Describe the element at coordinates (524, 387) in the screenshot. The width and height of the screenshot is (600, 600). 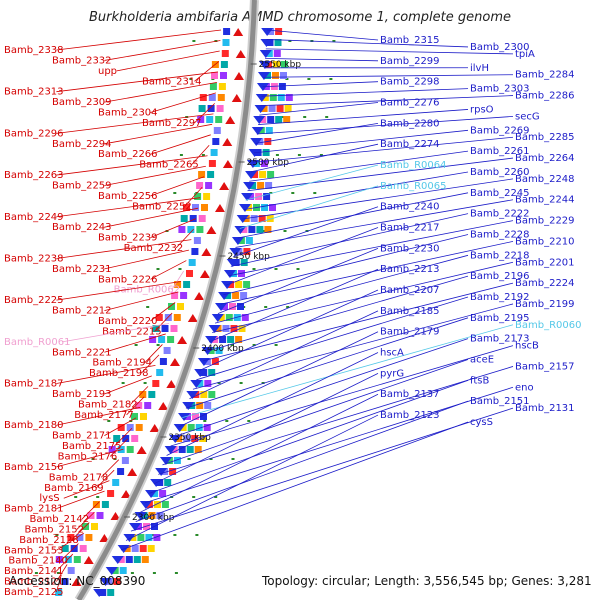
I see `plus-gene-label-50: eno` at that location.